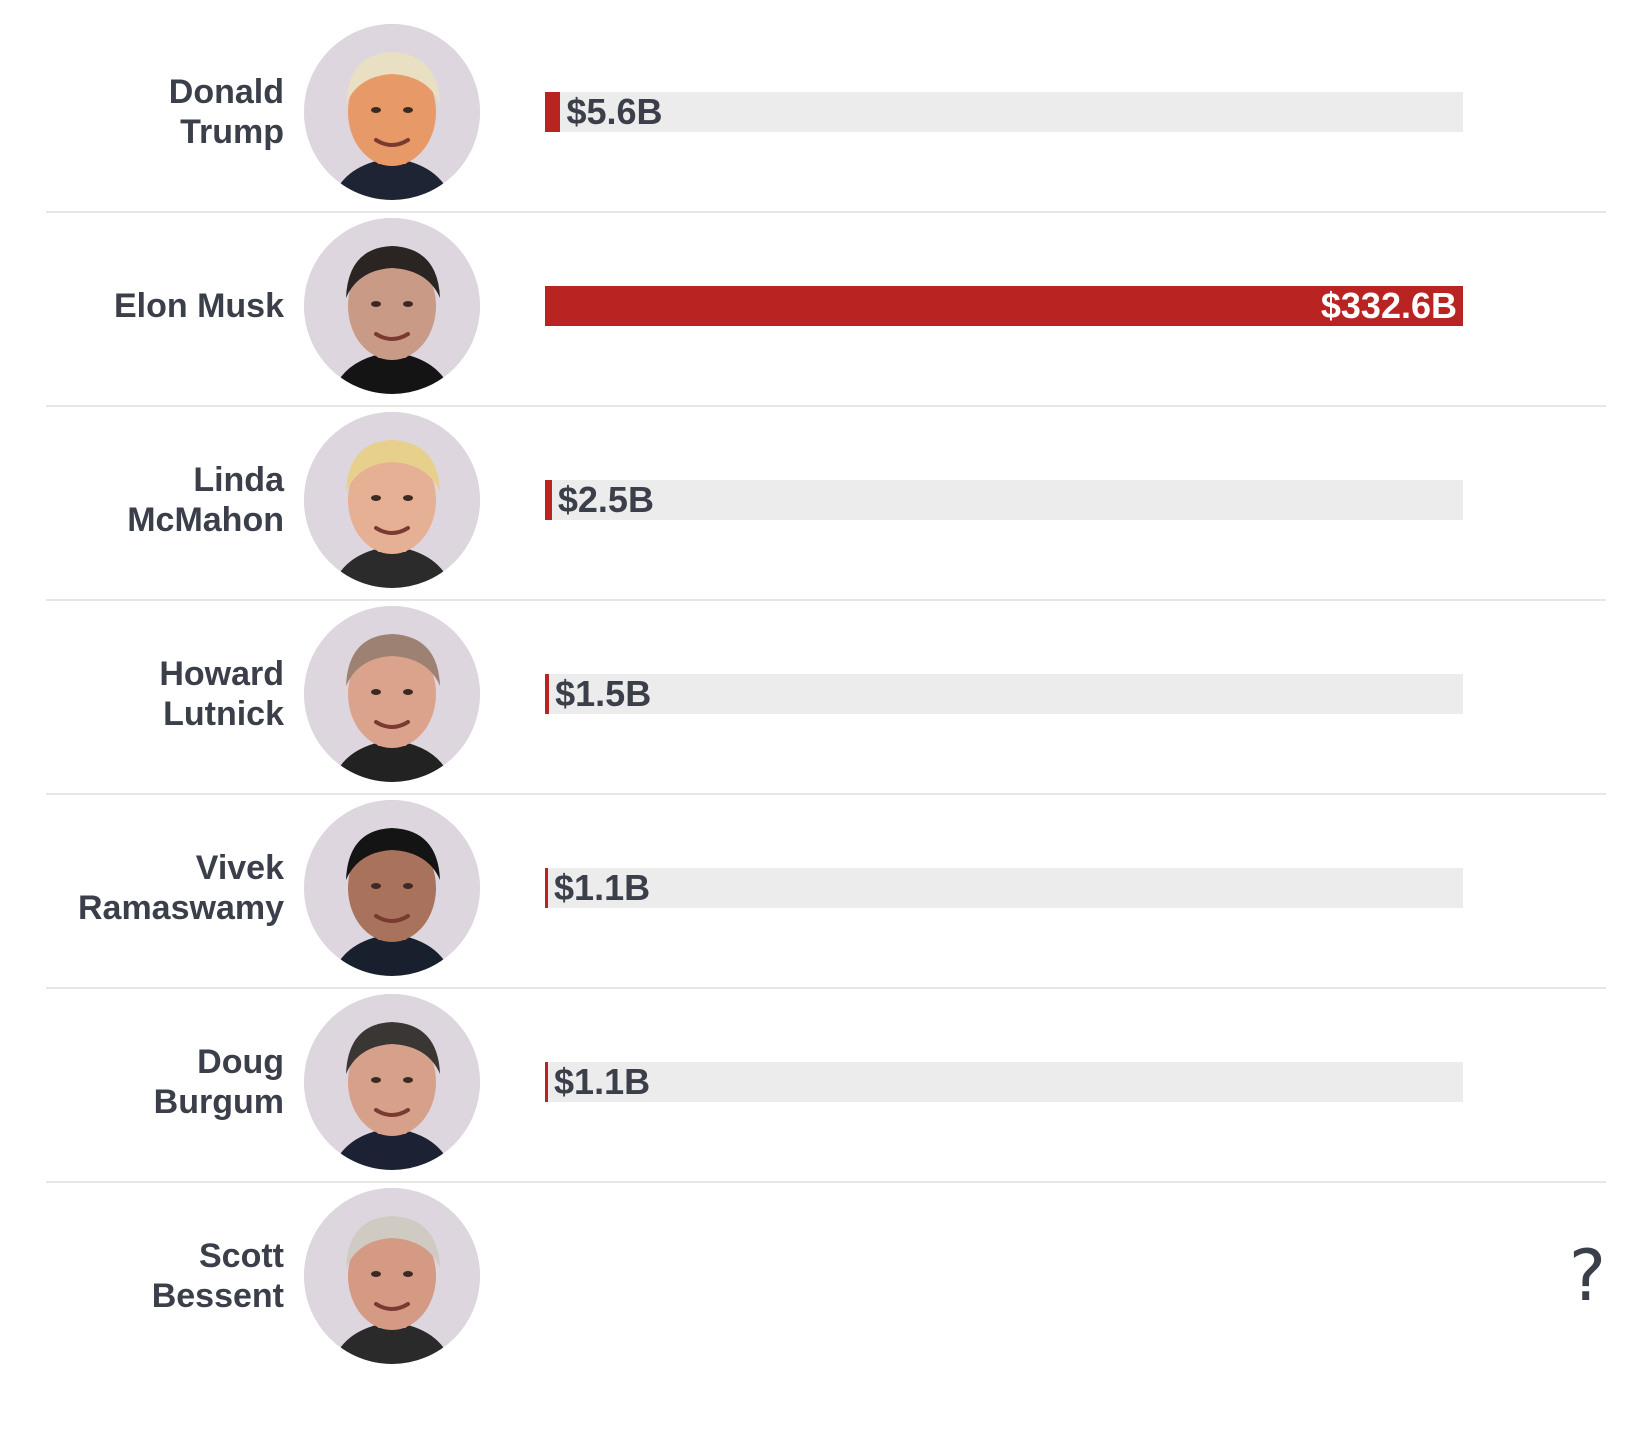 The width and height of the screenshot is (1636, 1434). I want to click on person-row: Elon Musk $332.6B, so click(826, 305).